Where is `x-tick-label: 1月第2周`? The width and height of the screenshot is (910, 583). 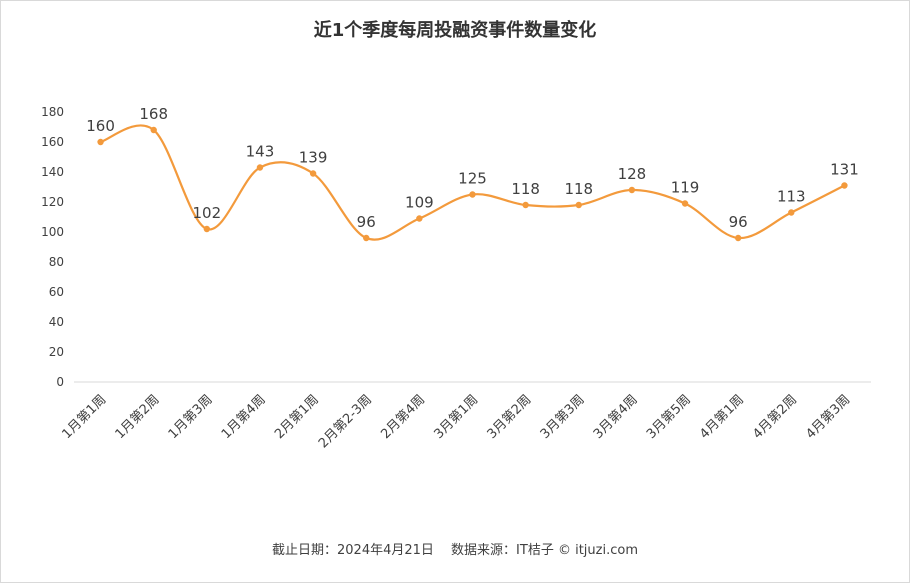 x-tick-label: 1月第2周 is located at coordinates (138, 417).